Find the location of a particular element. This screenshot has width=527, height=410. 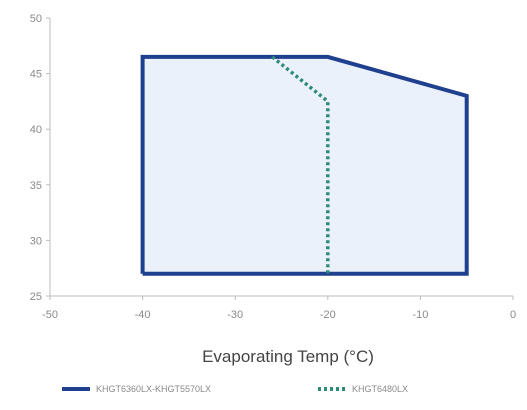

legend-label-1: KHGT6360LX-KHGT5570LX is located at coordinates (153, 389).